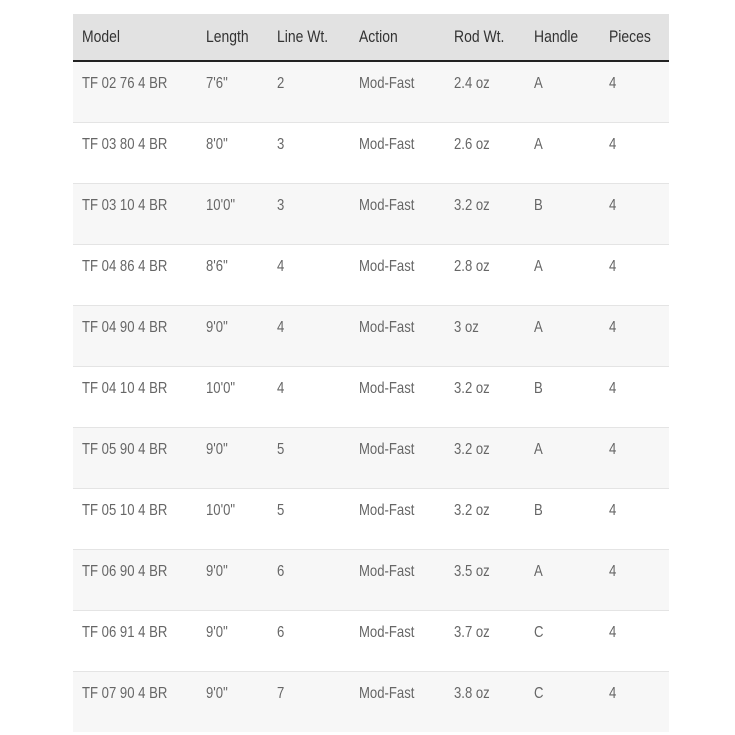 Image resolution: width=735 pixels, height=735 pixels. I want to click on table-row: TF 05 10 4 BR 10'0" 5 Mod-Fast 3.2 oz B 4, so click(371, 518).